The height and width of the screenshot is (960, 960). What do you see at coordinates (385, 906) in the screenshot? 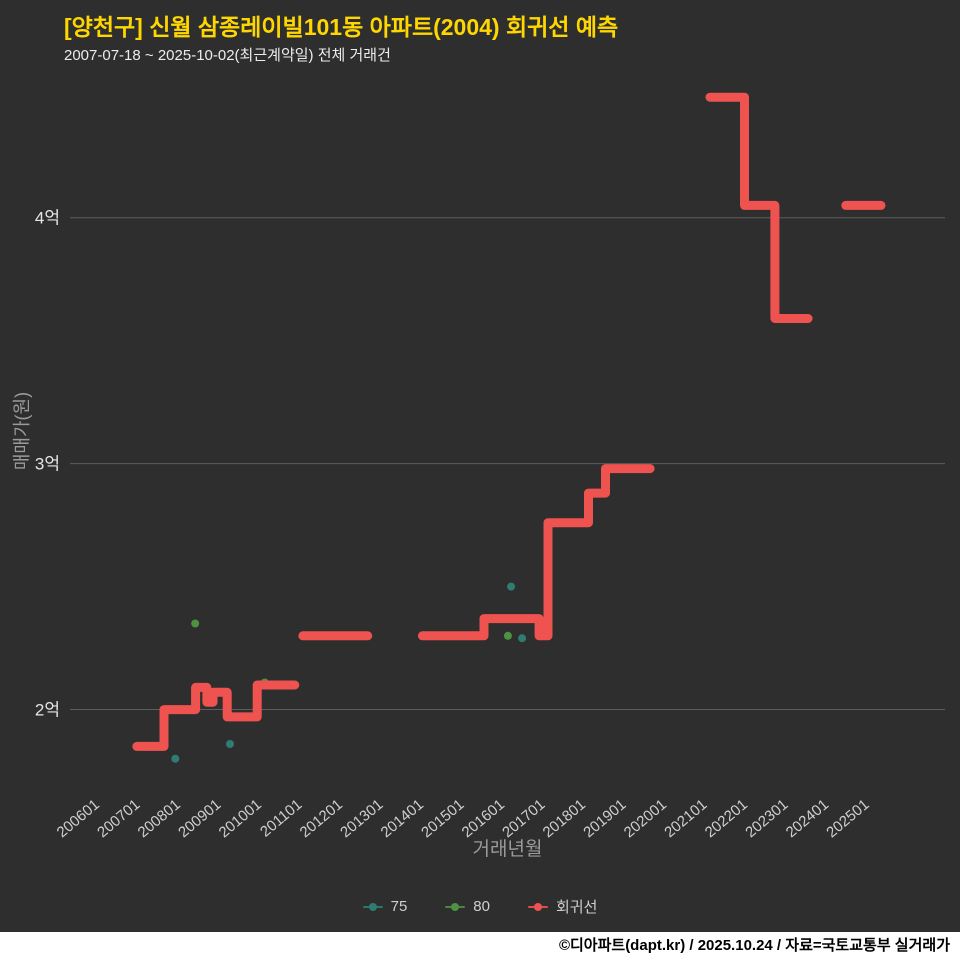
I see `legend-item-75: 75` at bounding box center [385, 906].